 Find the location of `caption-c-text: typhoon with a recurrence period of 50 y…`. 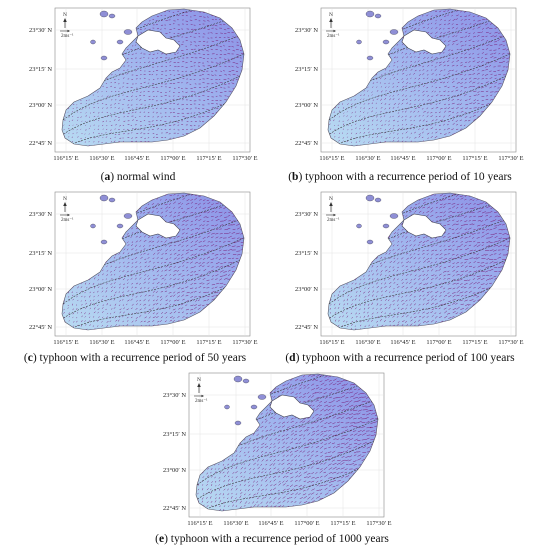

caption-c-text: typhoon with a recurrence period of 50 y… is located at coordinates (143, 358).